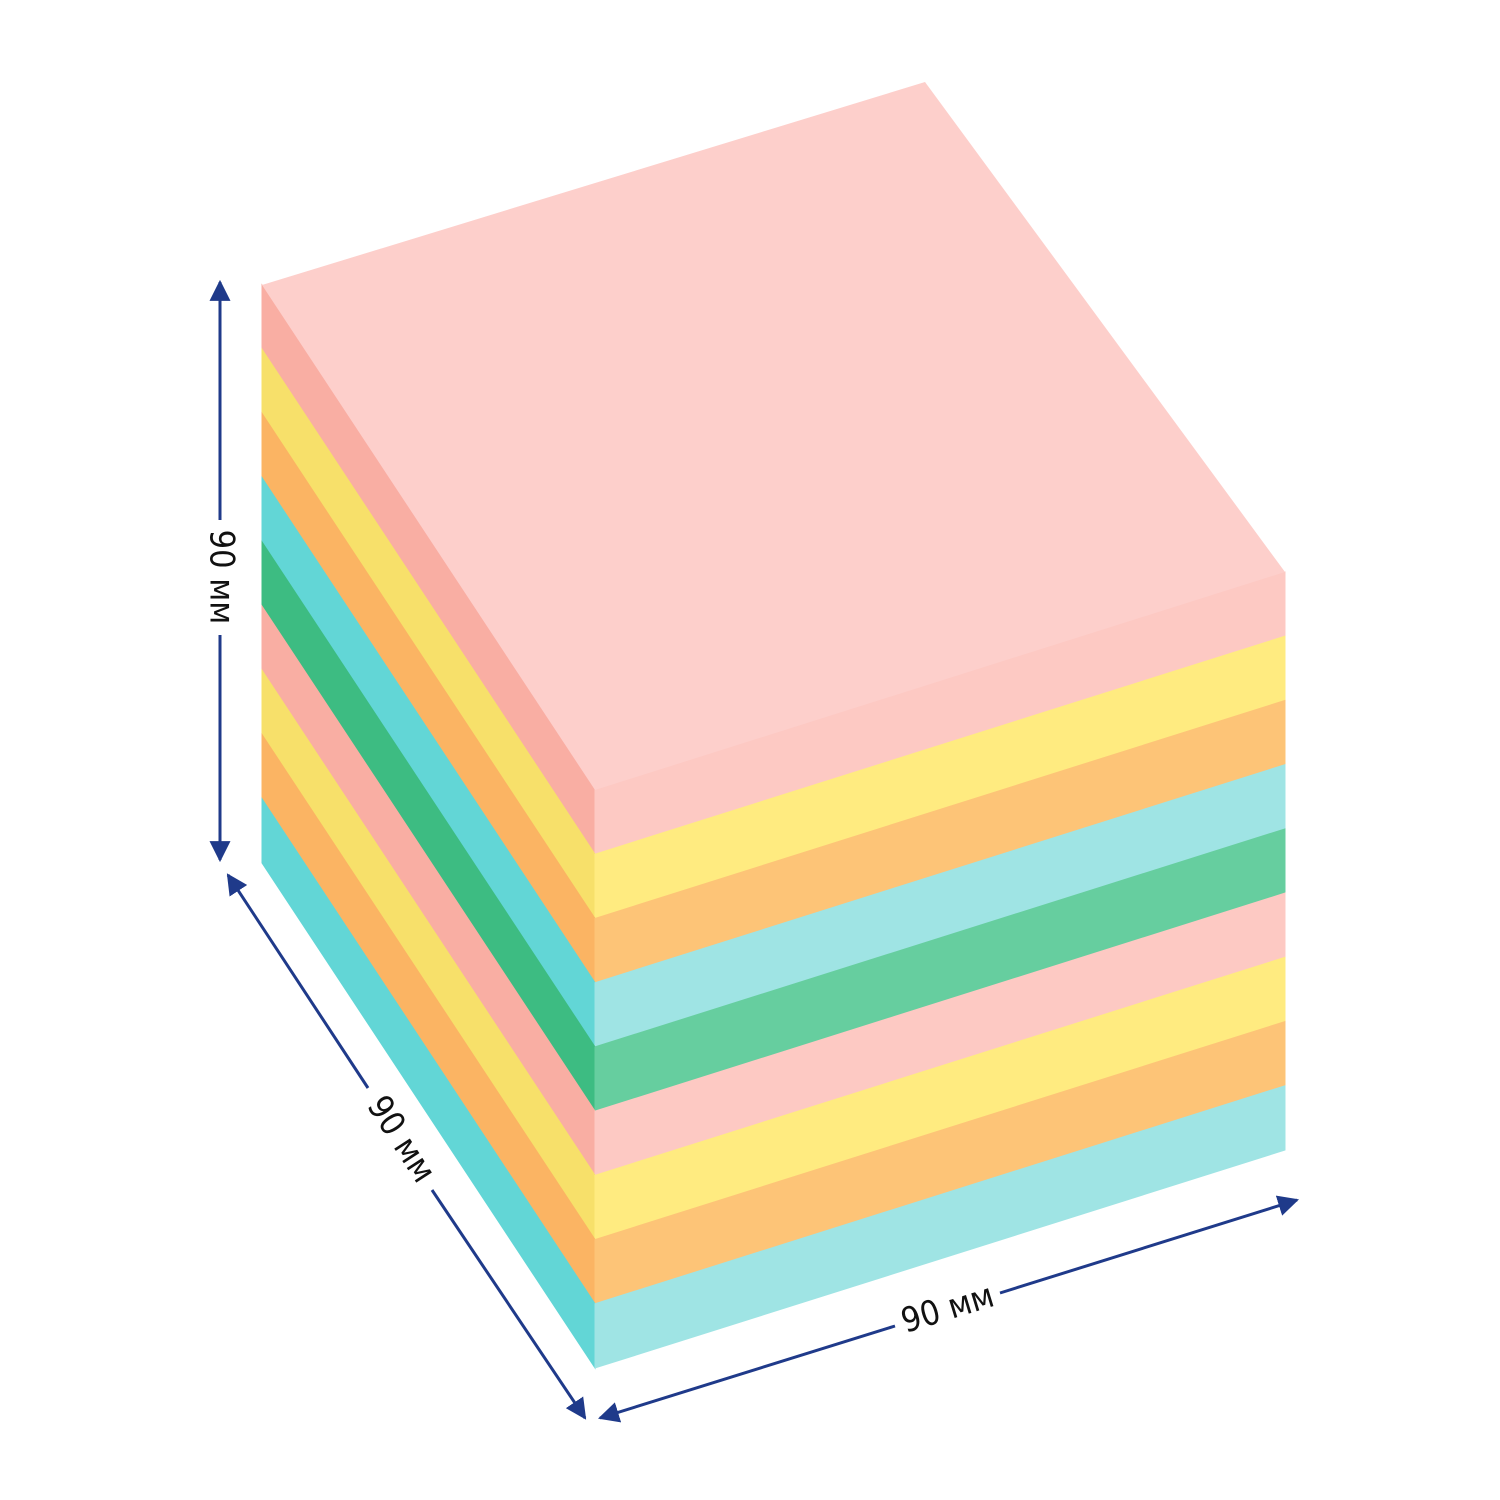  I want to click on height-label: 90 мм, so click(222, 577).